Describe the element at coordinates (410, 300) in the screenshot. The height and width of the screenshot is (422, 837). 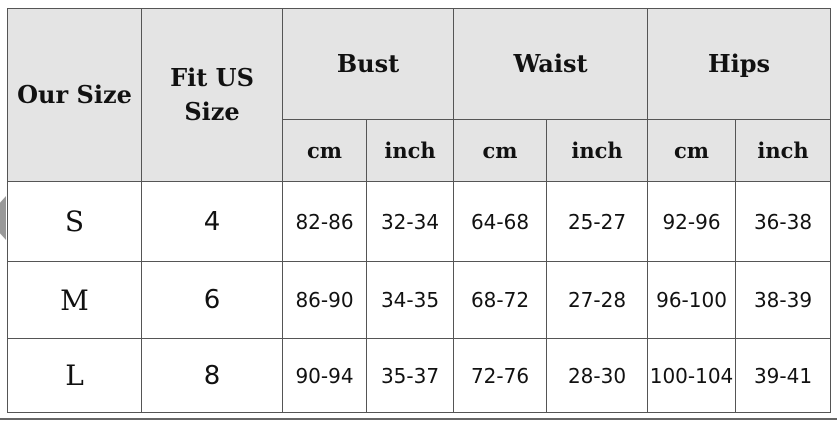
I see `bust-inch-cell: 34-35` at that location.